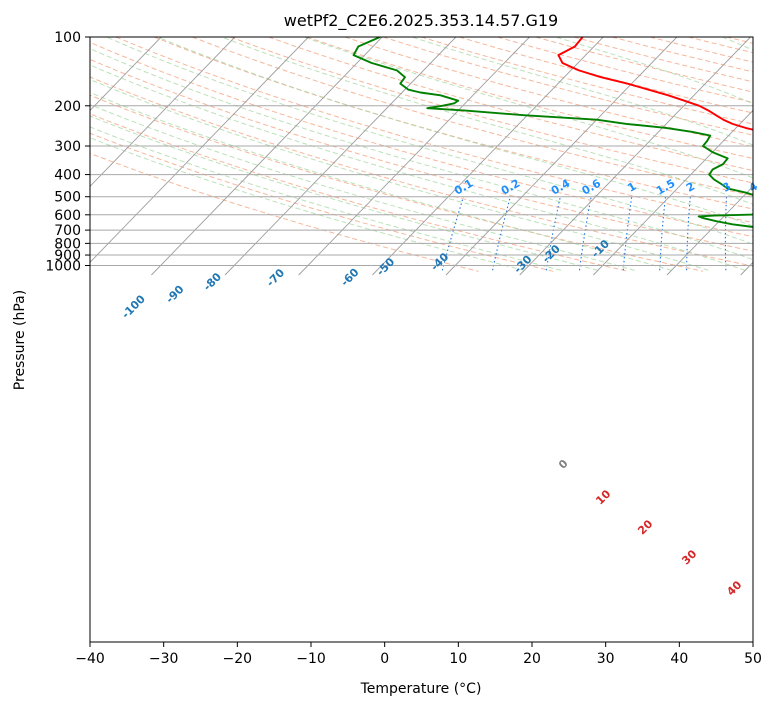 Image resolution: width=775 pixels, height=708 pixels. What do you see at coordinates (90, 659) in the screenshot?
I see `x-tick-label: −40` at bounding box center [90, 659].